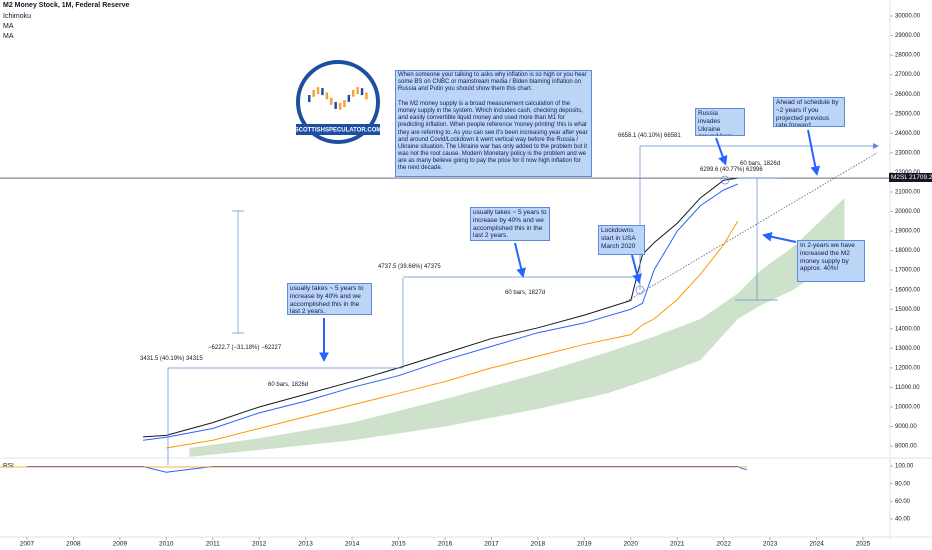 This screenshot has height=550, width=932. Describe the element at coordinates (908, 114) in the screenshot. I see `y-tick-label: 25000.00` at that location.